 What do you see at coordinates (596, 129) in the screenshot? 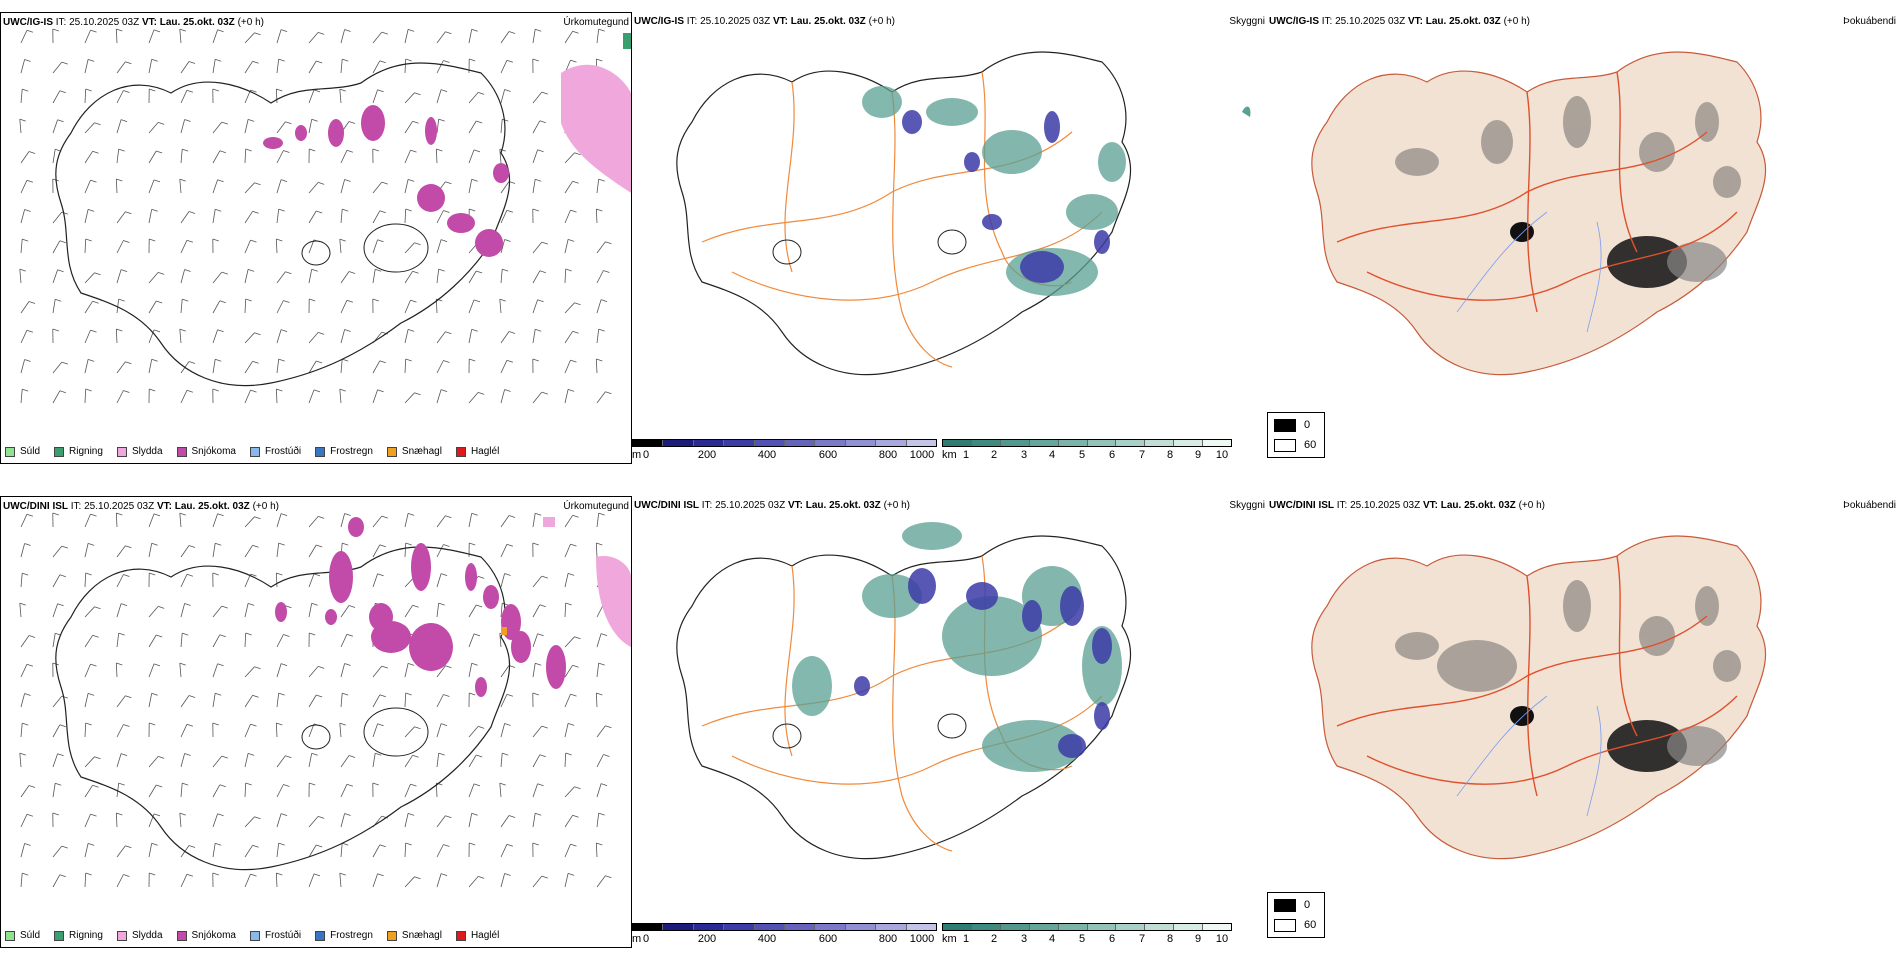
I see `sleet-area` at bounding box center [596, 129].